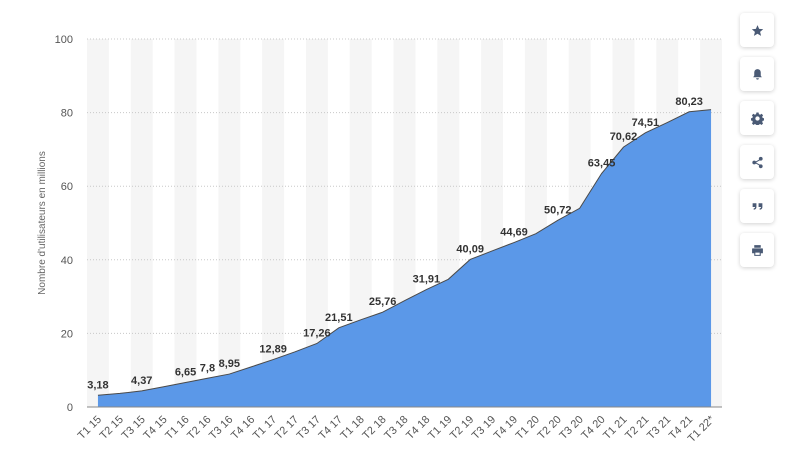 This screenshot has width=790, height=473. What do you see at coordinates (331, 428) in the screenshot?
I see `x-tick-label: T4 17` at bounding box center [331, 428].